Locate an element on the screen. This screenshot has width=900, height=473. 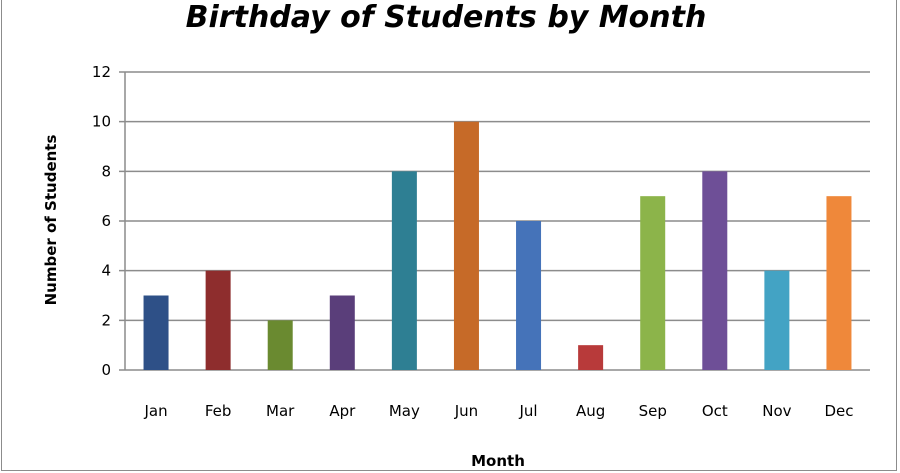
chart-title: Birthday of Students by Month is located at coordinates (446, 17).